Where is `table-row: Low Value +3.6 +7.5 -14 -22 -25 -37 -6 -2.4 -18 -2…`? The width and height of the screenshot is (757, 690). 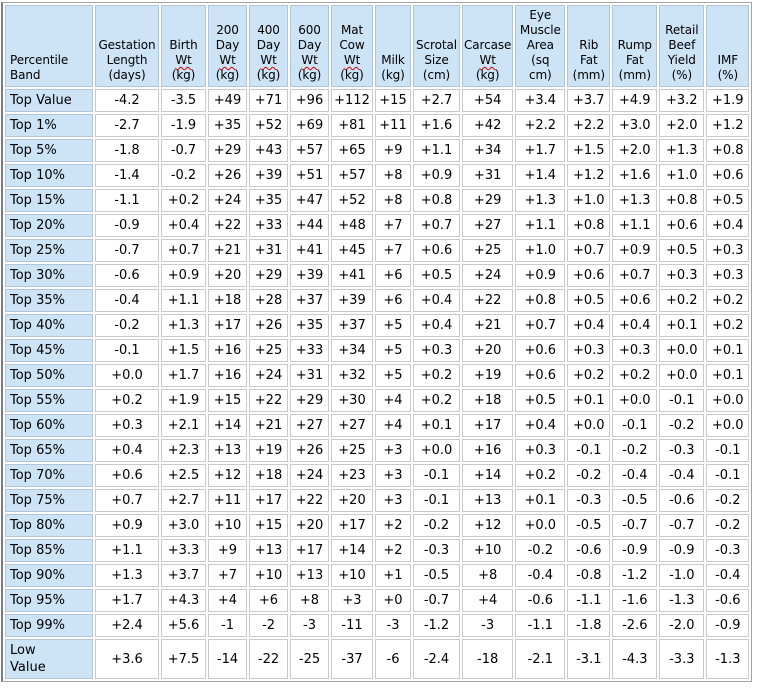 table-row: Low Value +3.6 +7.5 -14 -22 -25 -37 -6 -2.4 -18 -2… is located at coordinates (377, 659).